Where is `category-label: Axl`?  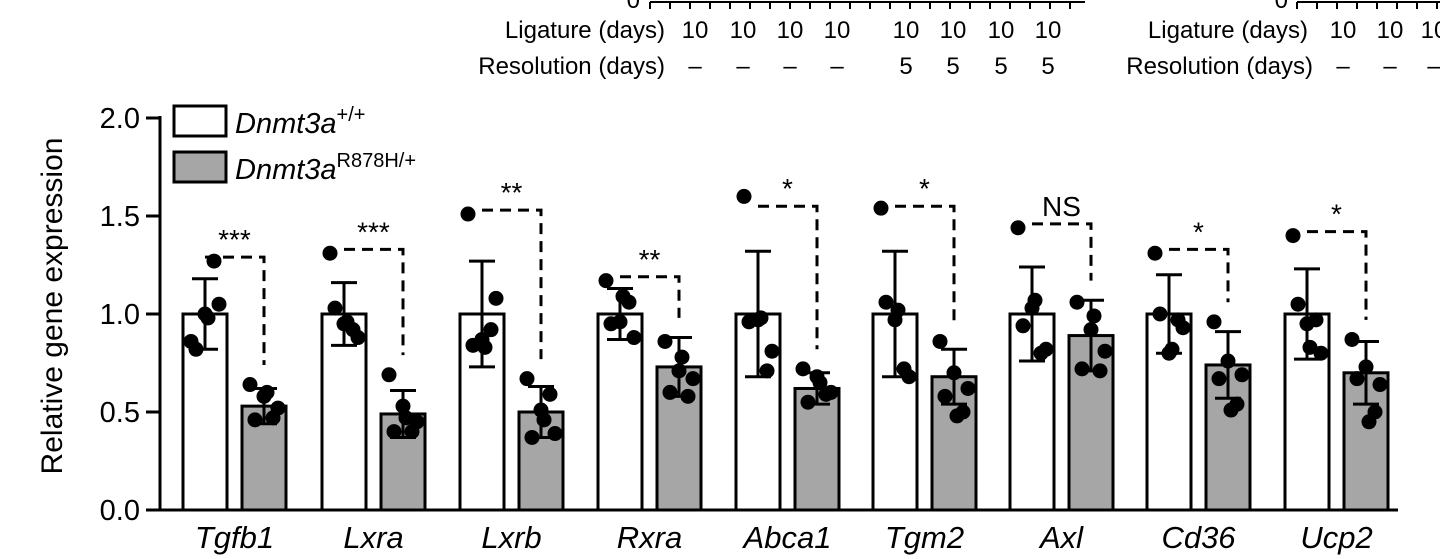
category-label: Axl is located at coordinates (1061, 537).